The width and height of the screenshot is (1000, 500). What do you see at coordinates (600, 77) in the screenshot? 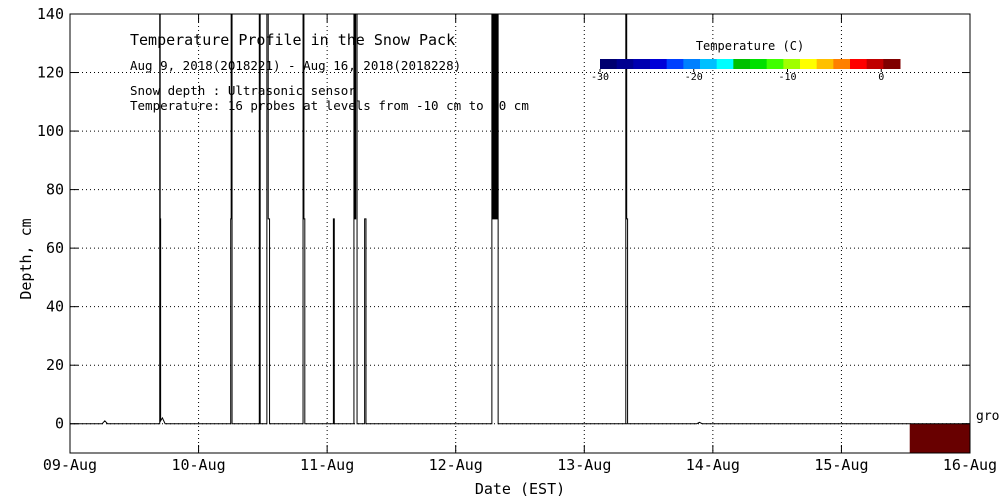
I see `colorbar-tick-label: -30` at bounding box center [600, 77].